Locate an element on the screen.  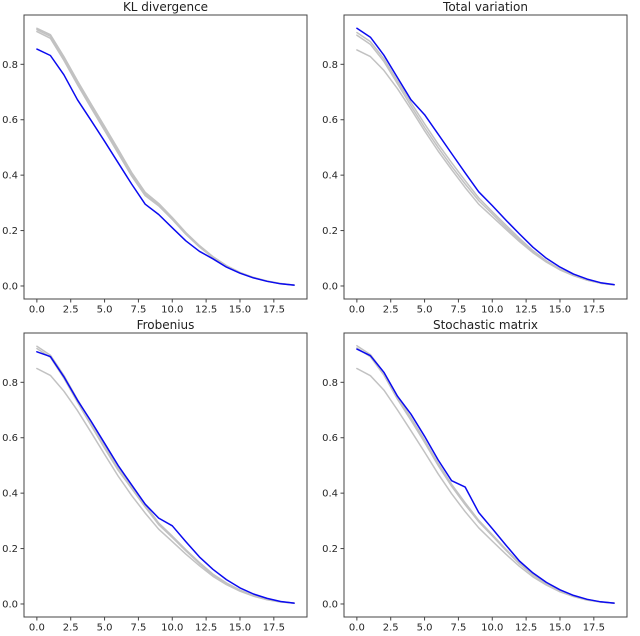
plot-title: Stochastic matrix is located at coordinates (485, 325).